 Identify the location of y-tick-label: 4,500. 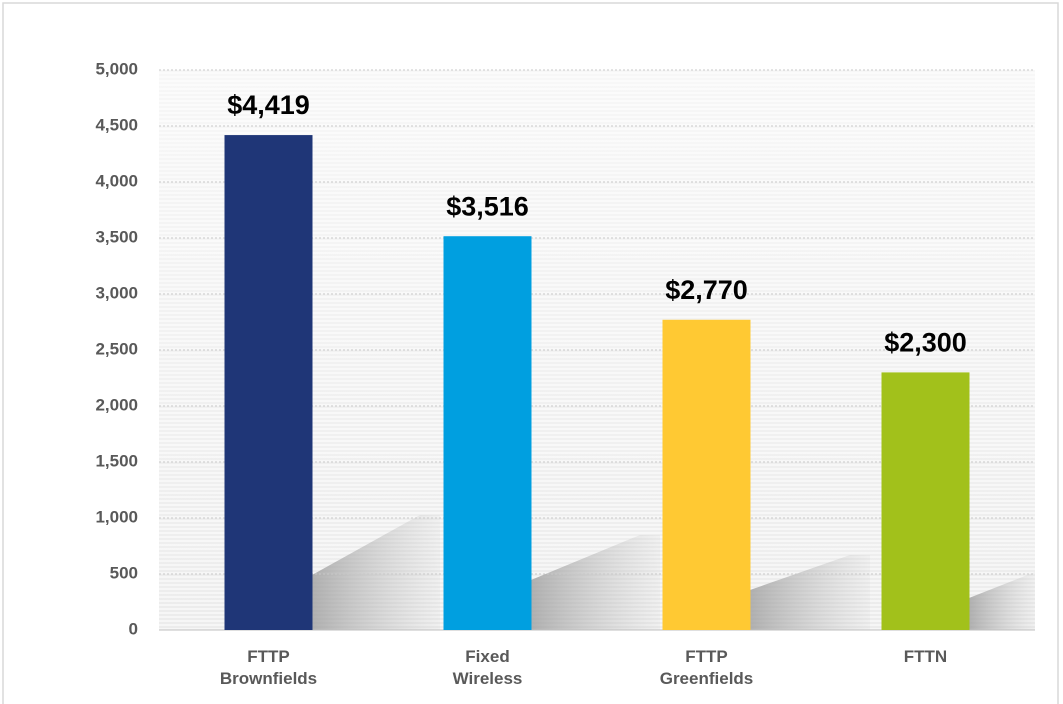
(116, 124).